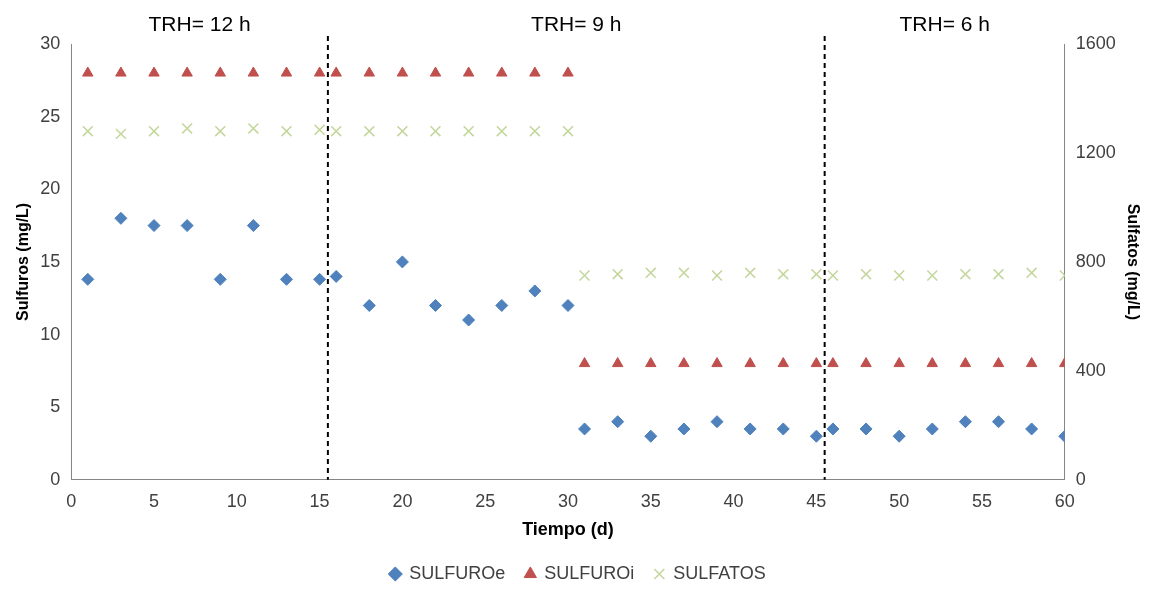  I want to click on legend-label: SULFUROi, so click(589, 572).